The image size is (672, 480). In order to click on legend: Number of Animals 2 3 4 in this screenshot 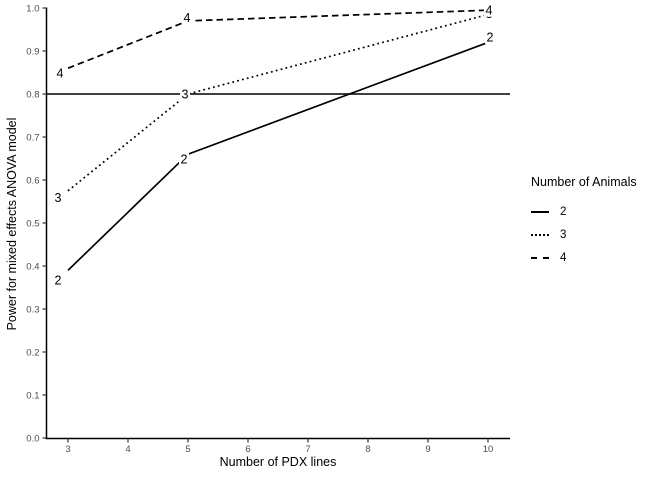, I will do `click(584, 222)`.